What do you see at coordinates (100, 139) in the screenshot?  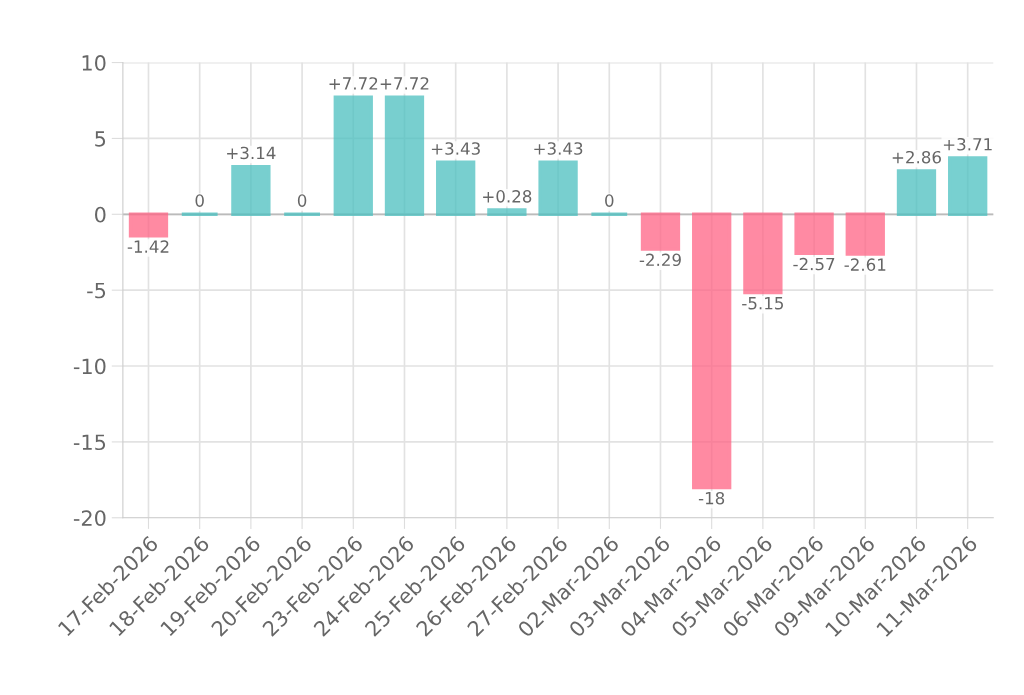 I see `y-tick-label: 5` at bounding box center [100, 139].